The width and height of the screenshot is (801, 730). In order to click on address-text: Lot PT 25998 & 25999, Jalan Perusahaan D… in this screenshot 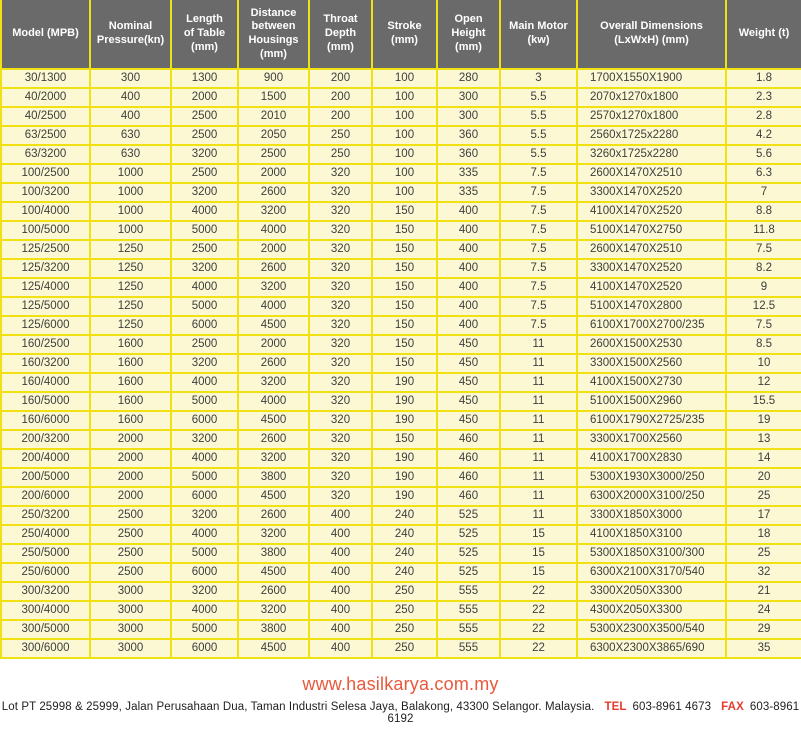, I will do `click(298, 707)`.